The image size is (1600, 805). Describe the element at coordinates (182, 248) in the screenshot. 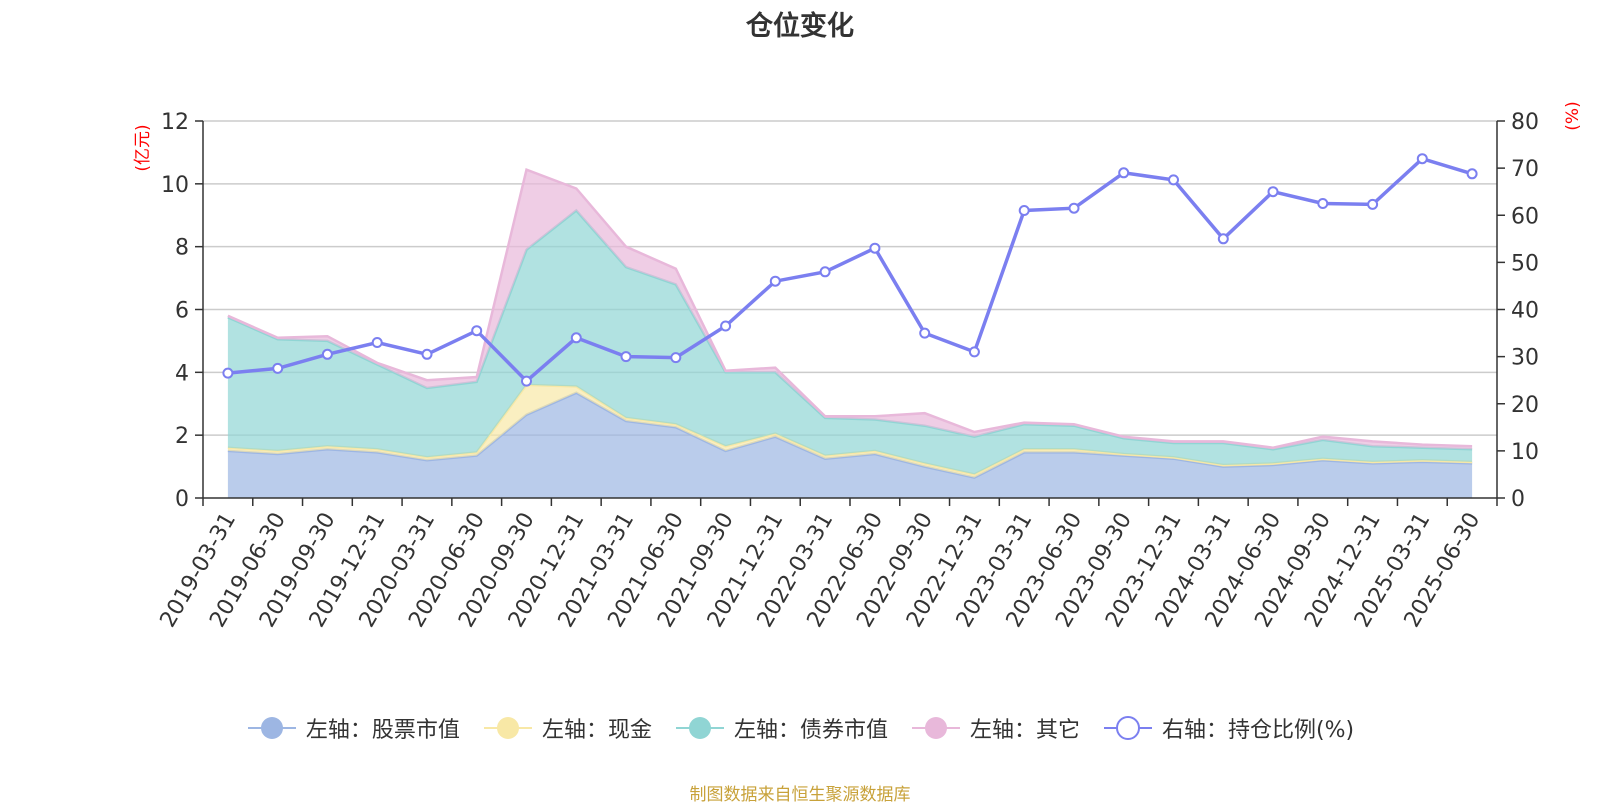

I see `y-left-tick-label: 8` at that location.